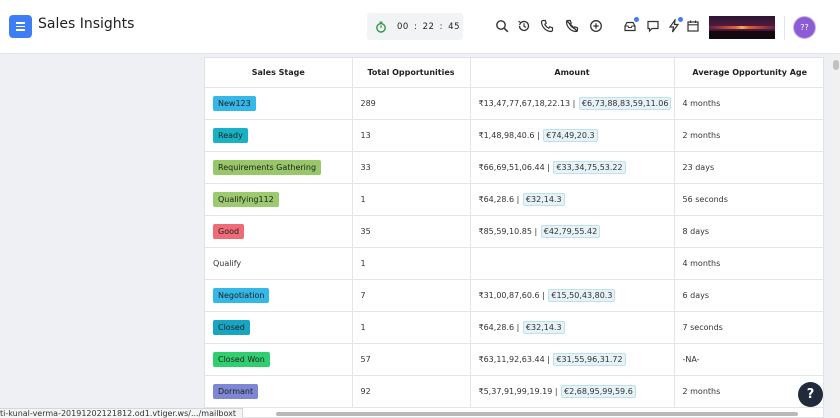 Image resolution: width=840 pixels, height=418 pixels. What do you see at coordinates (236, 391) in the screenshot?
I see `stage-badge: Dormant` at bounding box center [236, 391].